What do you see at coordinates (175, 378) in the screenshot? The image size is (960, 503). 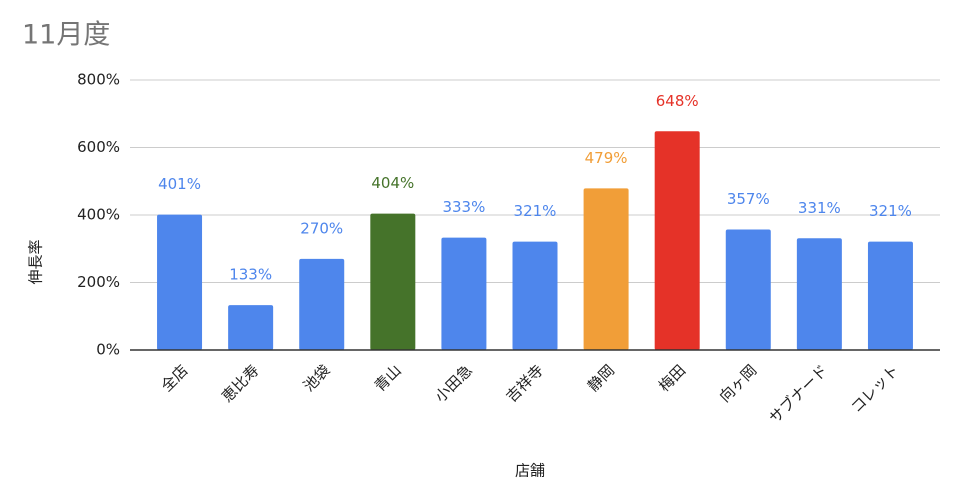 I see `x-tick-label: 全店` at bounding box center [175, 378].